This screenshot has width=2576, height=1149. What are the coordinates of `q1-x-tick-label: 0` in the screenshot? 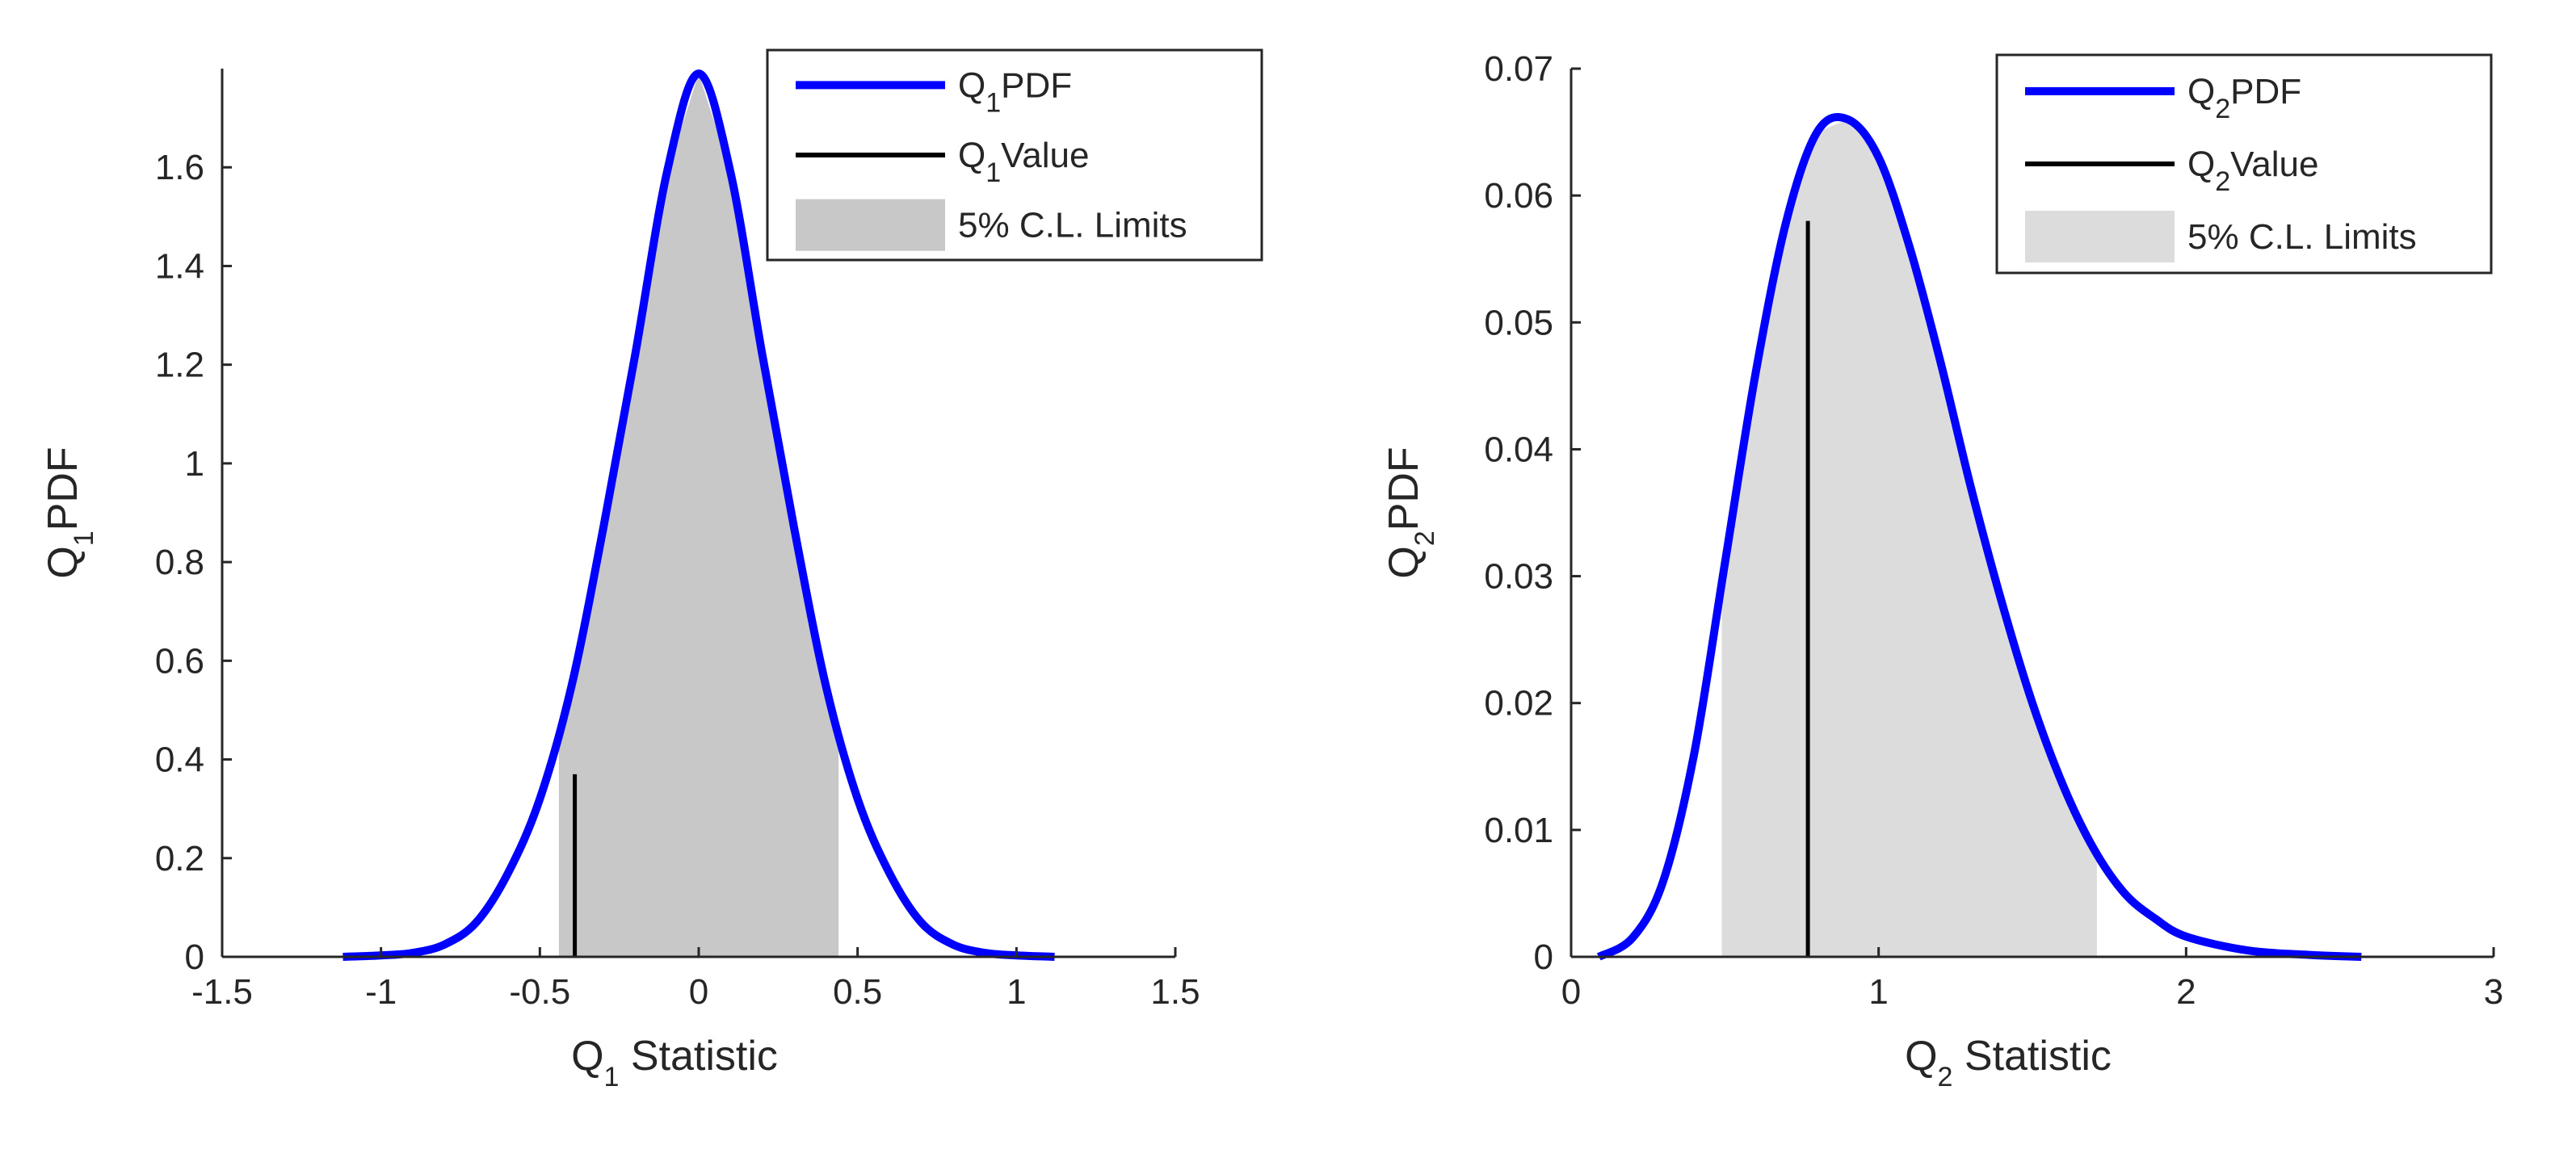 It's located at (698, 992).